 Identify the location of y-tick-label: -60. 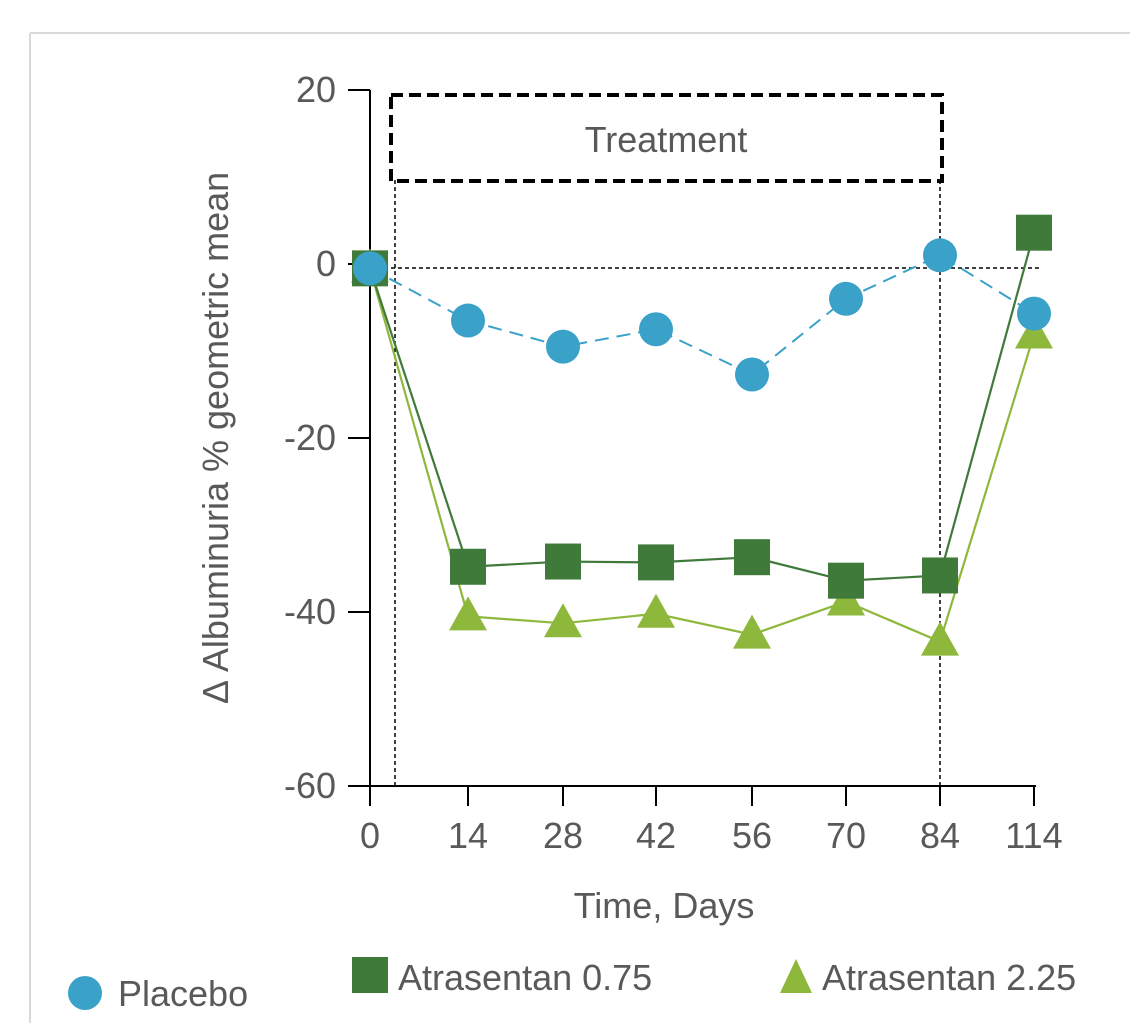
(310, 785).